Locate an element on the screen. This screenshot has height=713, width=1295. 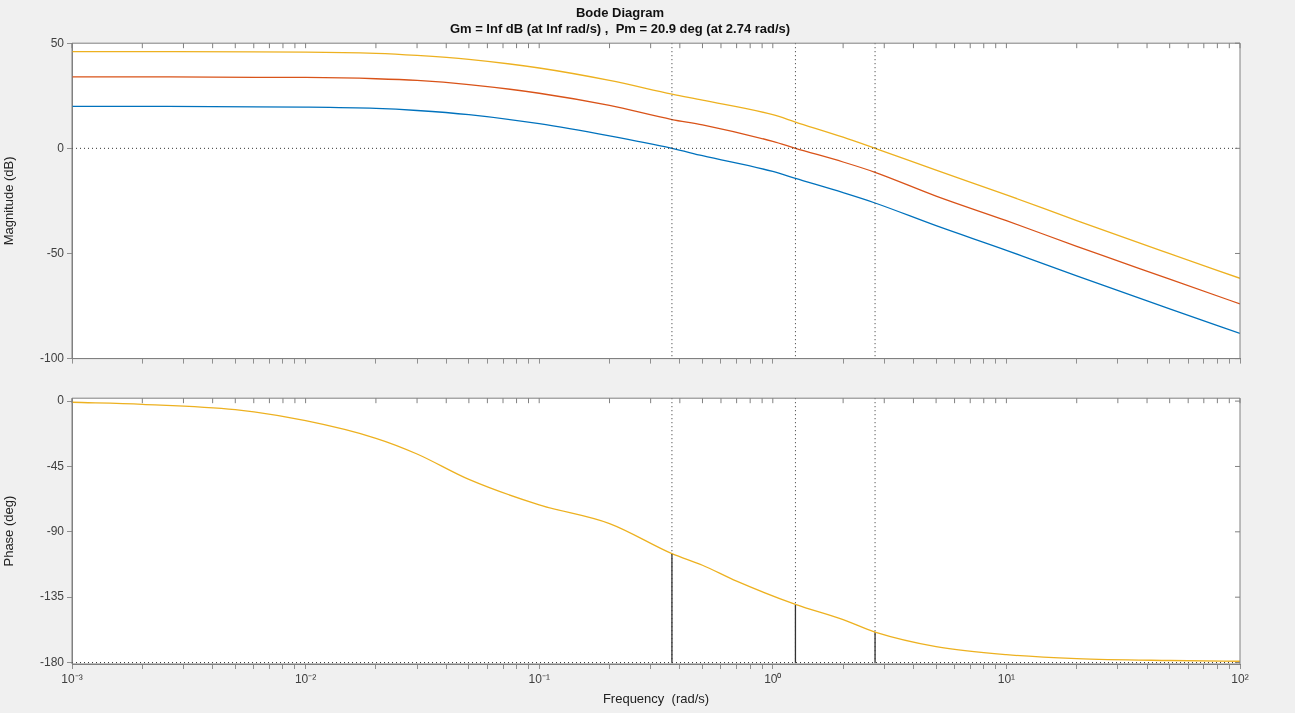
x-tick-label: 10⁻³ is located at coordinates (72, 678).